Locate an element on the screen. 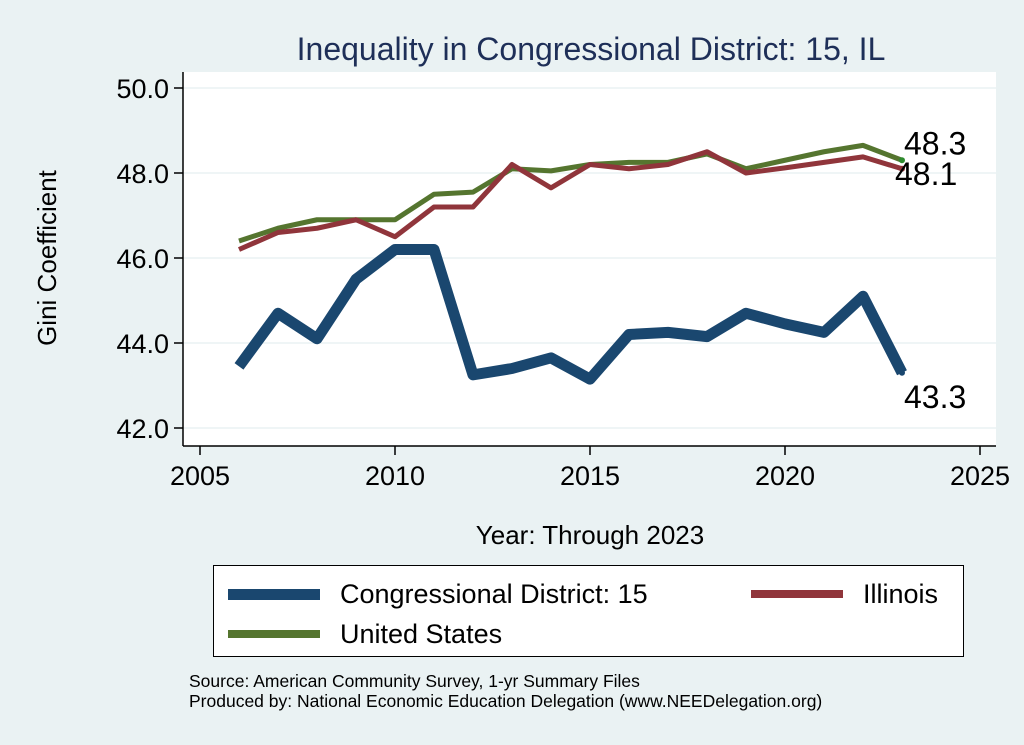 This screenshot has width=1024, height=745. legend-label-district: Congressional District: 15 is located at coordinates (494, 593).